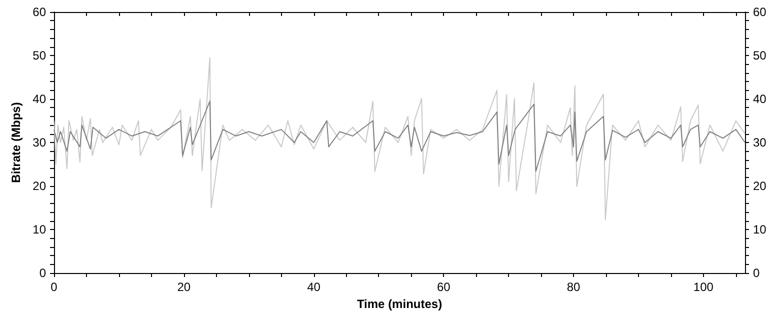 This screenshot has height=323, width=778. I want to click on y2-tick-label: 30, so click(760, 143).